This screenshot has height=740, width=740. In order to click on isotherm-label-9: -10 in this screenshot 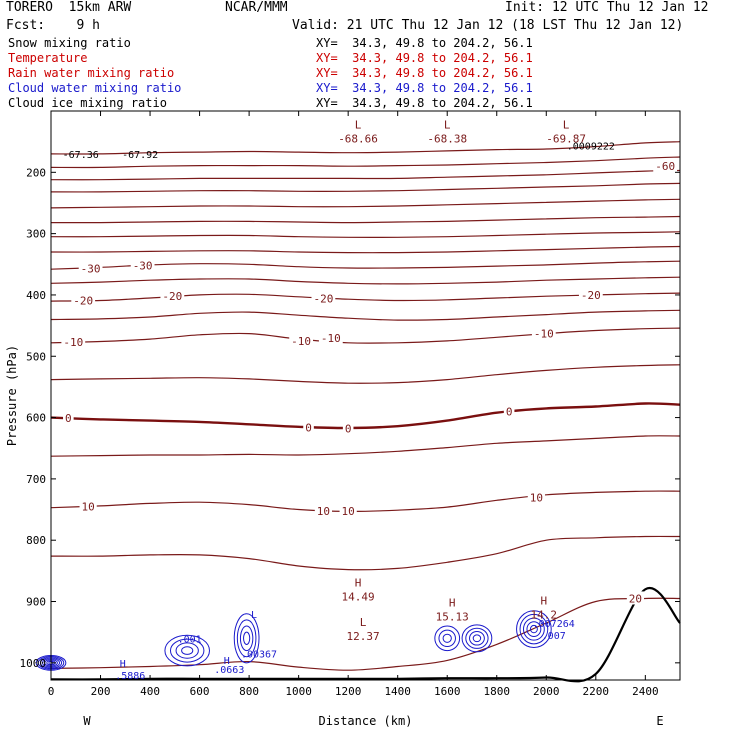, I will do `click(544, 334)`.